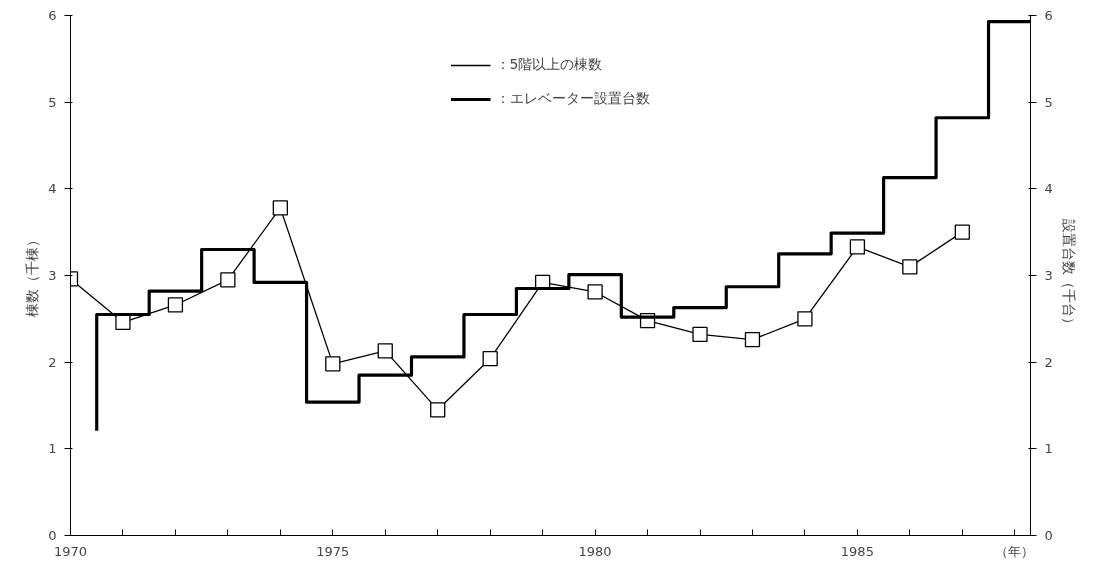  What do you see at coordinates (1048, 449) in the screenshot?
I see `y2-tick-label: 1` at bounding box center [1048, 449].